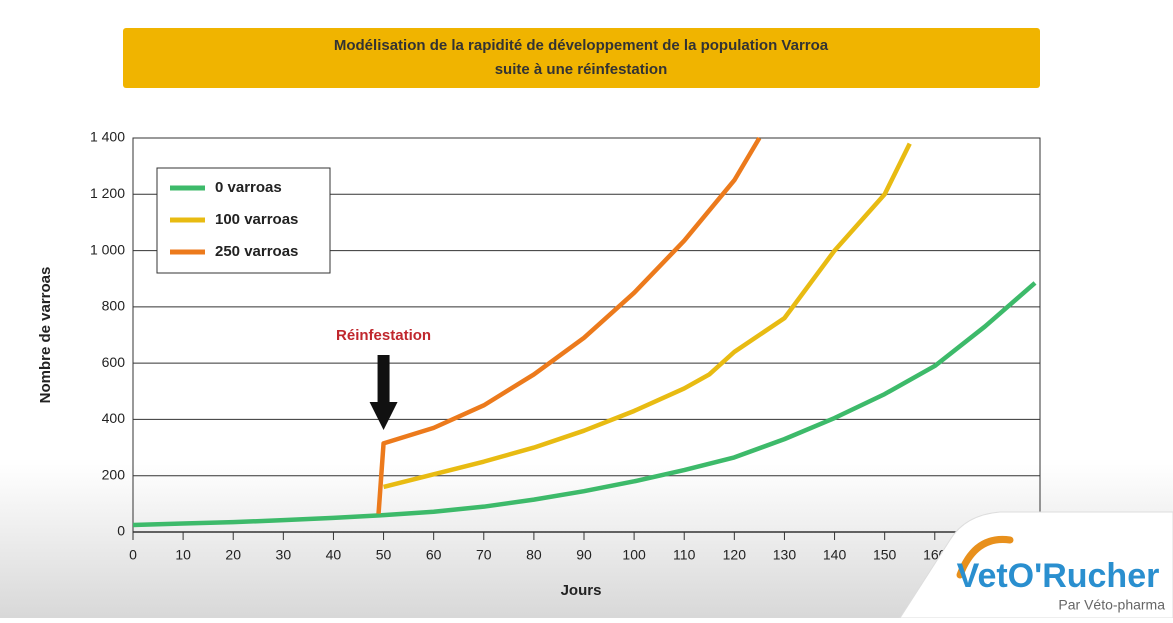 This screenshot has height=623, width=1173. What do you see at coordinates (534, 555) in the screenshot?
I see `x-tick-label: 80` at bounding box center [534, 555].